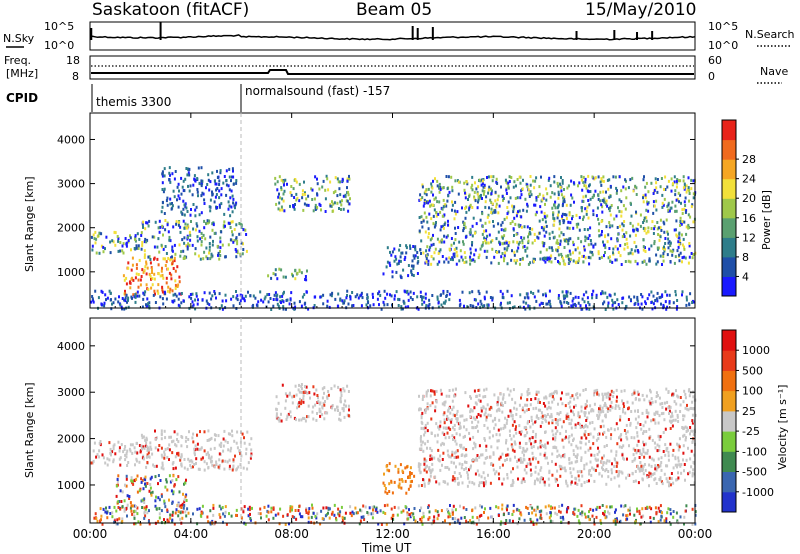 The height and width of the screenshot is (554, 800). I want to click on power-cell-2067, so click(163, 304).